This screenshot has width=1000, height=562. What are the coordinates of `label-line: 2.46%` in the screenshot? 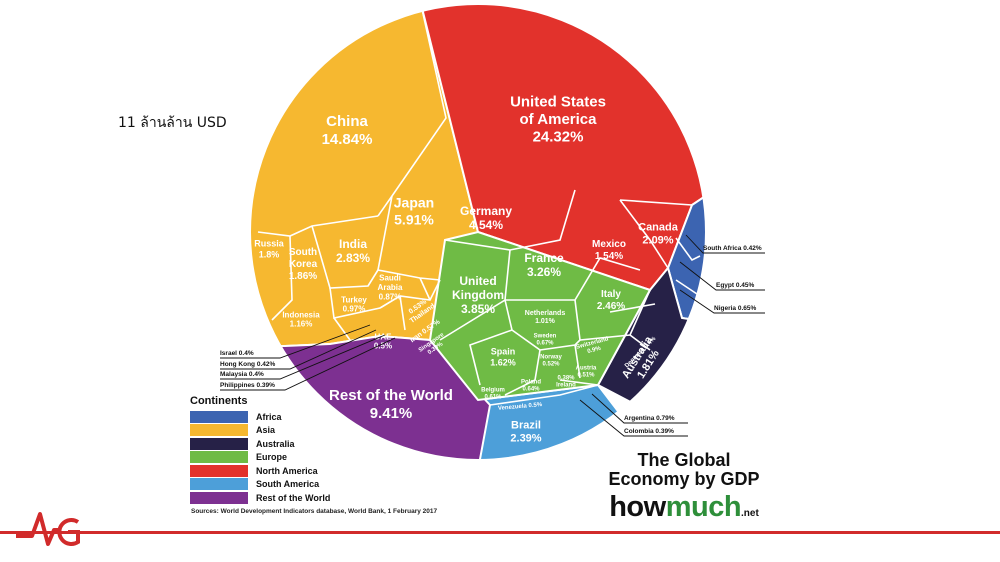 It's located at (611, 306).